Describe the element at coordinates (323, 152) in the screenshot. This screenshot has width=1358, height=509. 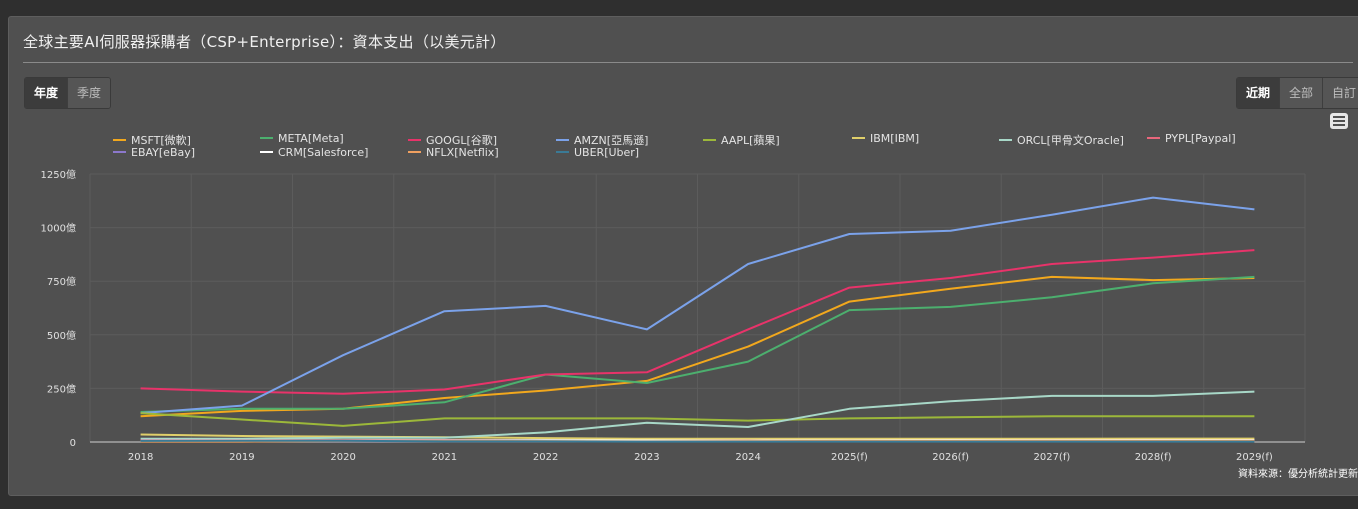
I see `legend-label: CRM[Salesforce]` at that location.